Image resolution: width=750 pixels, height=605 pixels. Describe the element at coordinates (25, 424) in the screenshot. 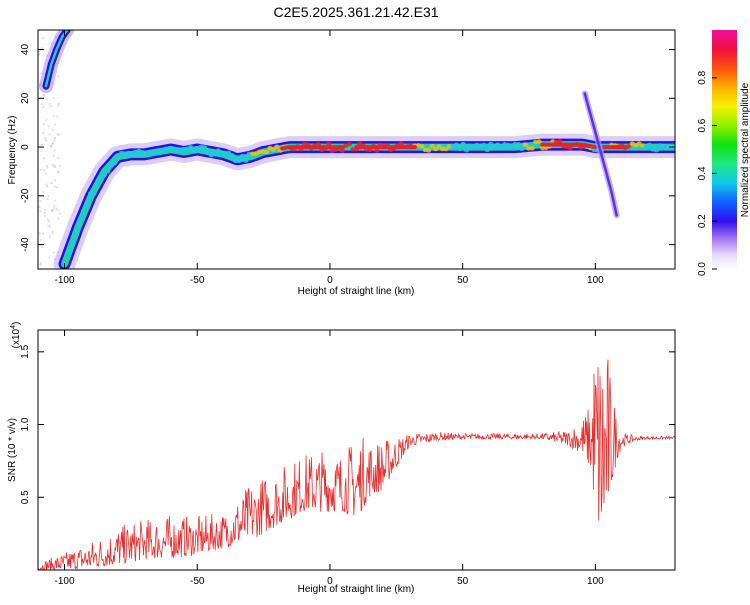

I see `snr-y-tick-label: 1.0` at that location.